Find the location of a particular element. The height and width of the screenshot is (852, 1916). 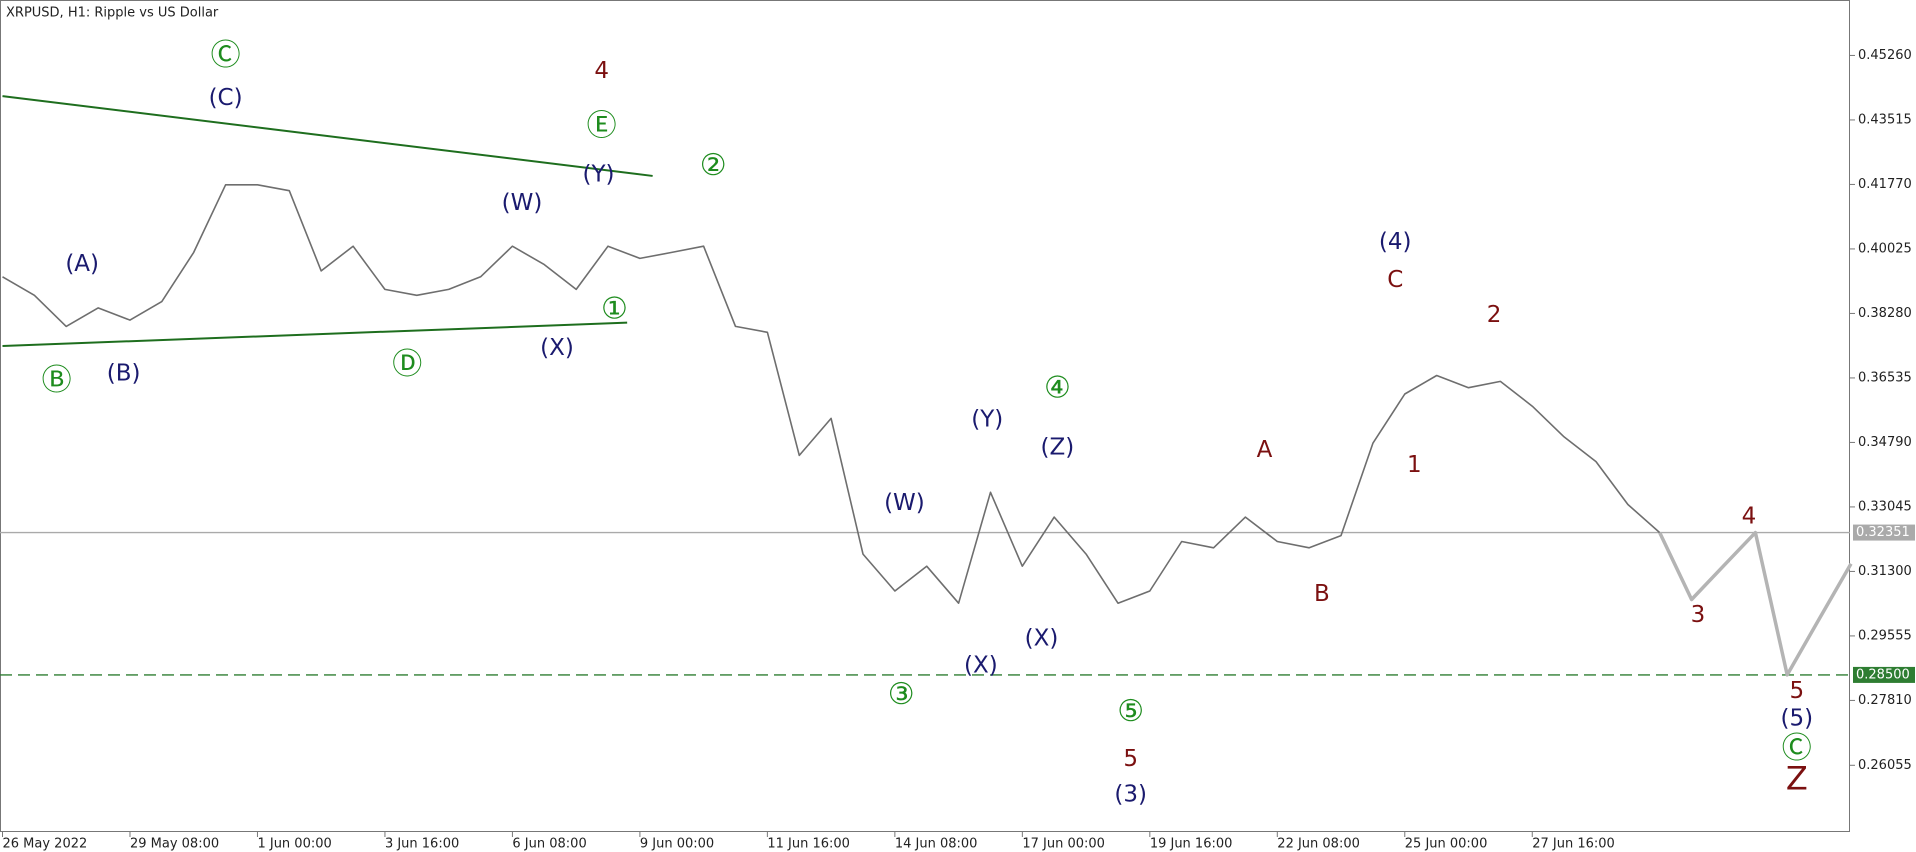

wave-label: C is located at coordinates (1395, 280).